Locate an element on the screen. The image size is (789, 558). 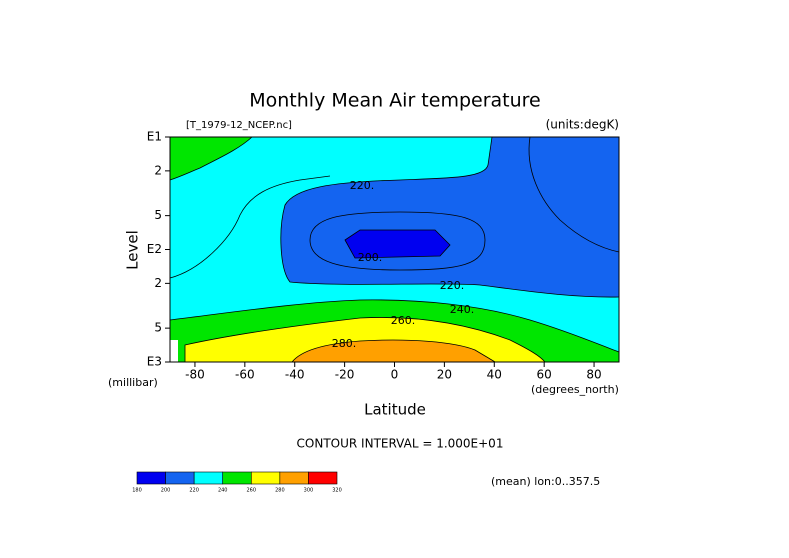
x-tick-label: 20 is located at coordinates (444, 375).